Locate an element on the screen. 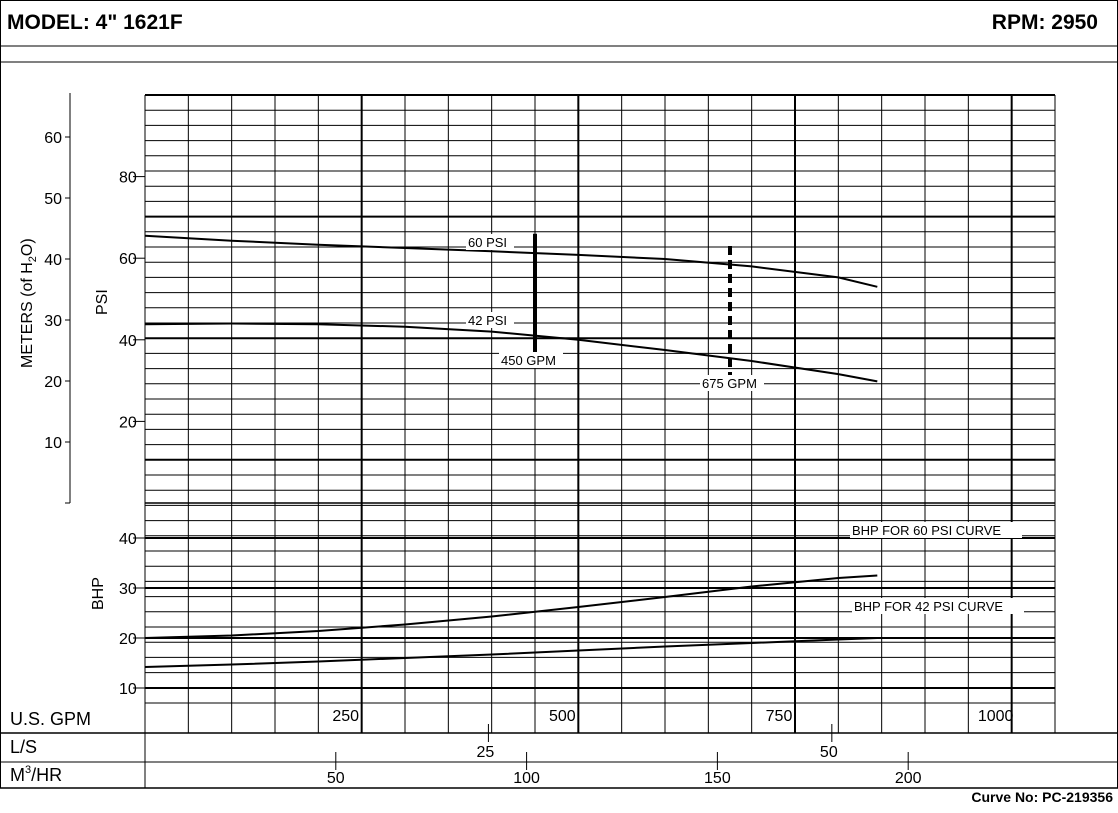 This screenshot has width=1118, height=813. series-label-42psi: 42 PSI is located at coordinates (487, 320).